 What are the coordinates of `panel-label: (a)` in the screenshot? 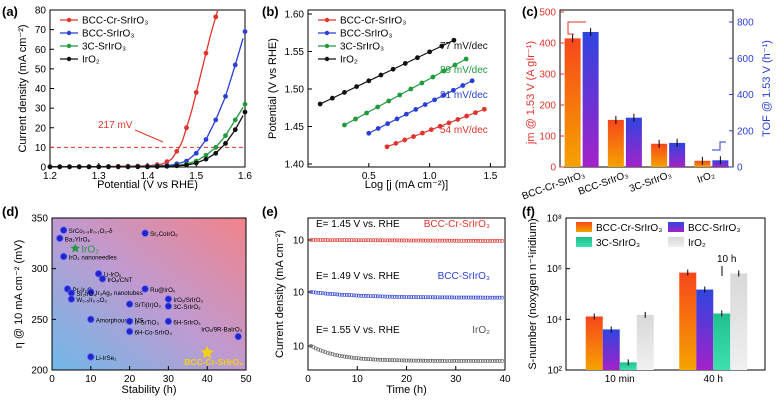 It's located at (10, 11).